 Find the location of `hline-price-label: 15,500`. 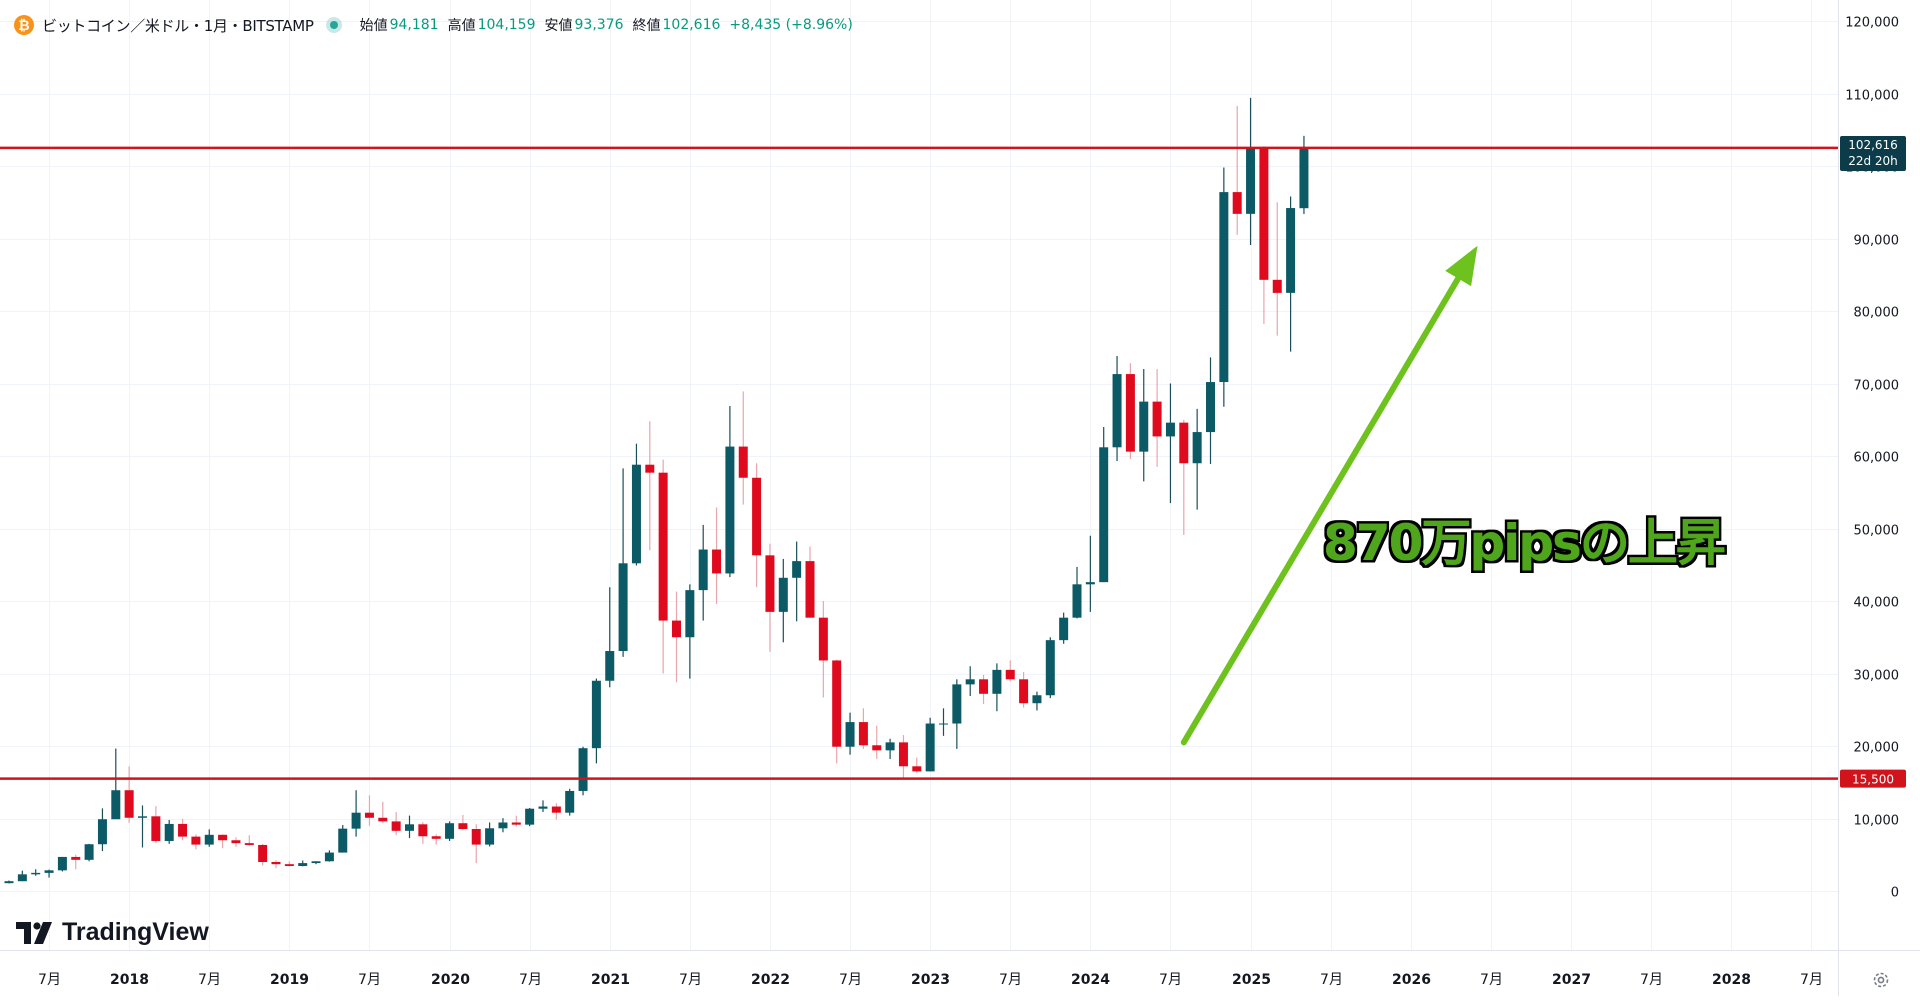

hline-price-label: 15,500 is located at coordinates (1873, 780).